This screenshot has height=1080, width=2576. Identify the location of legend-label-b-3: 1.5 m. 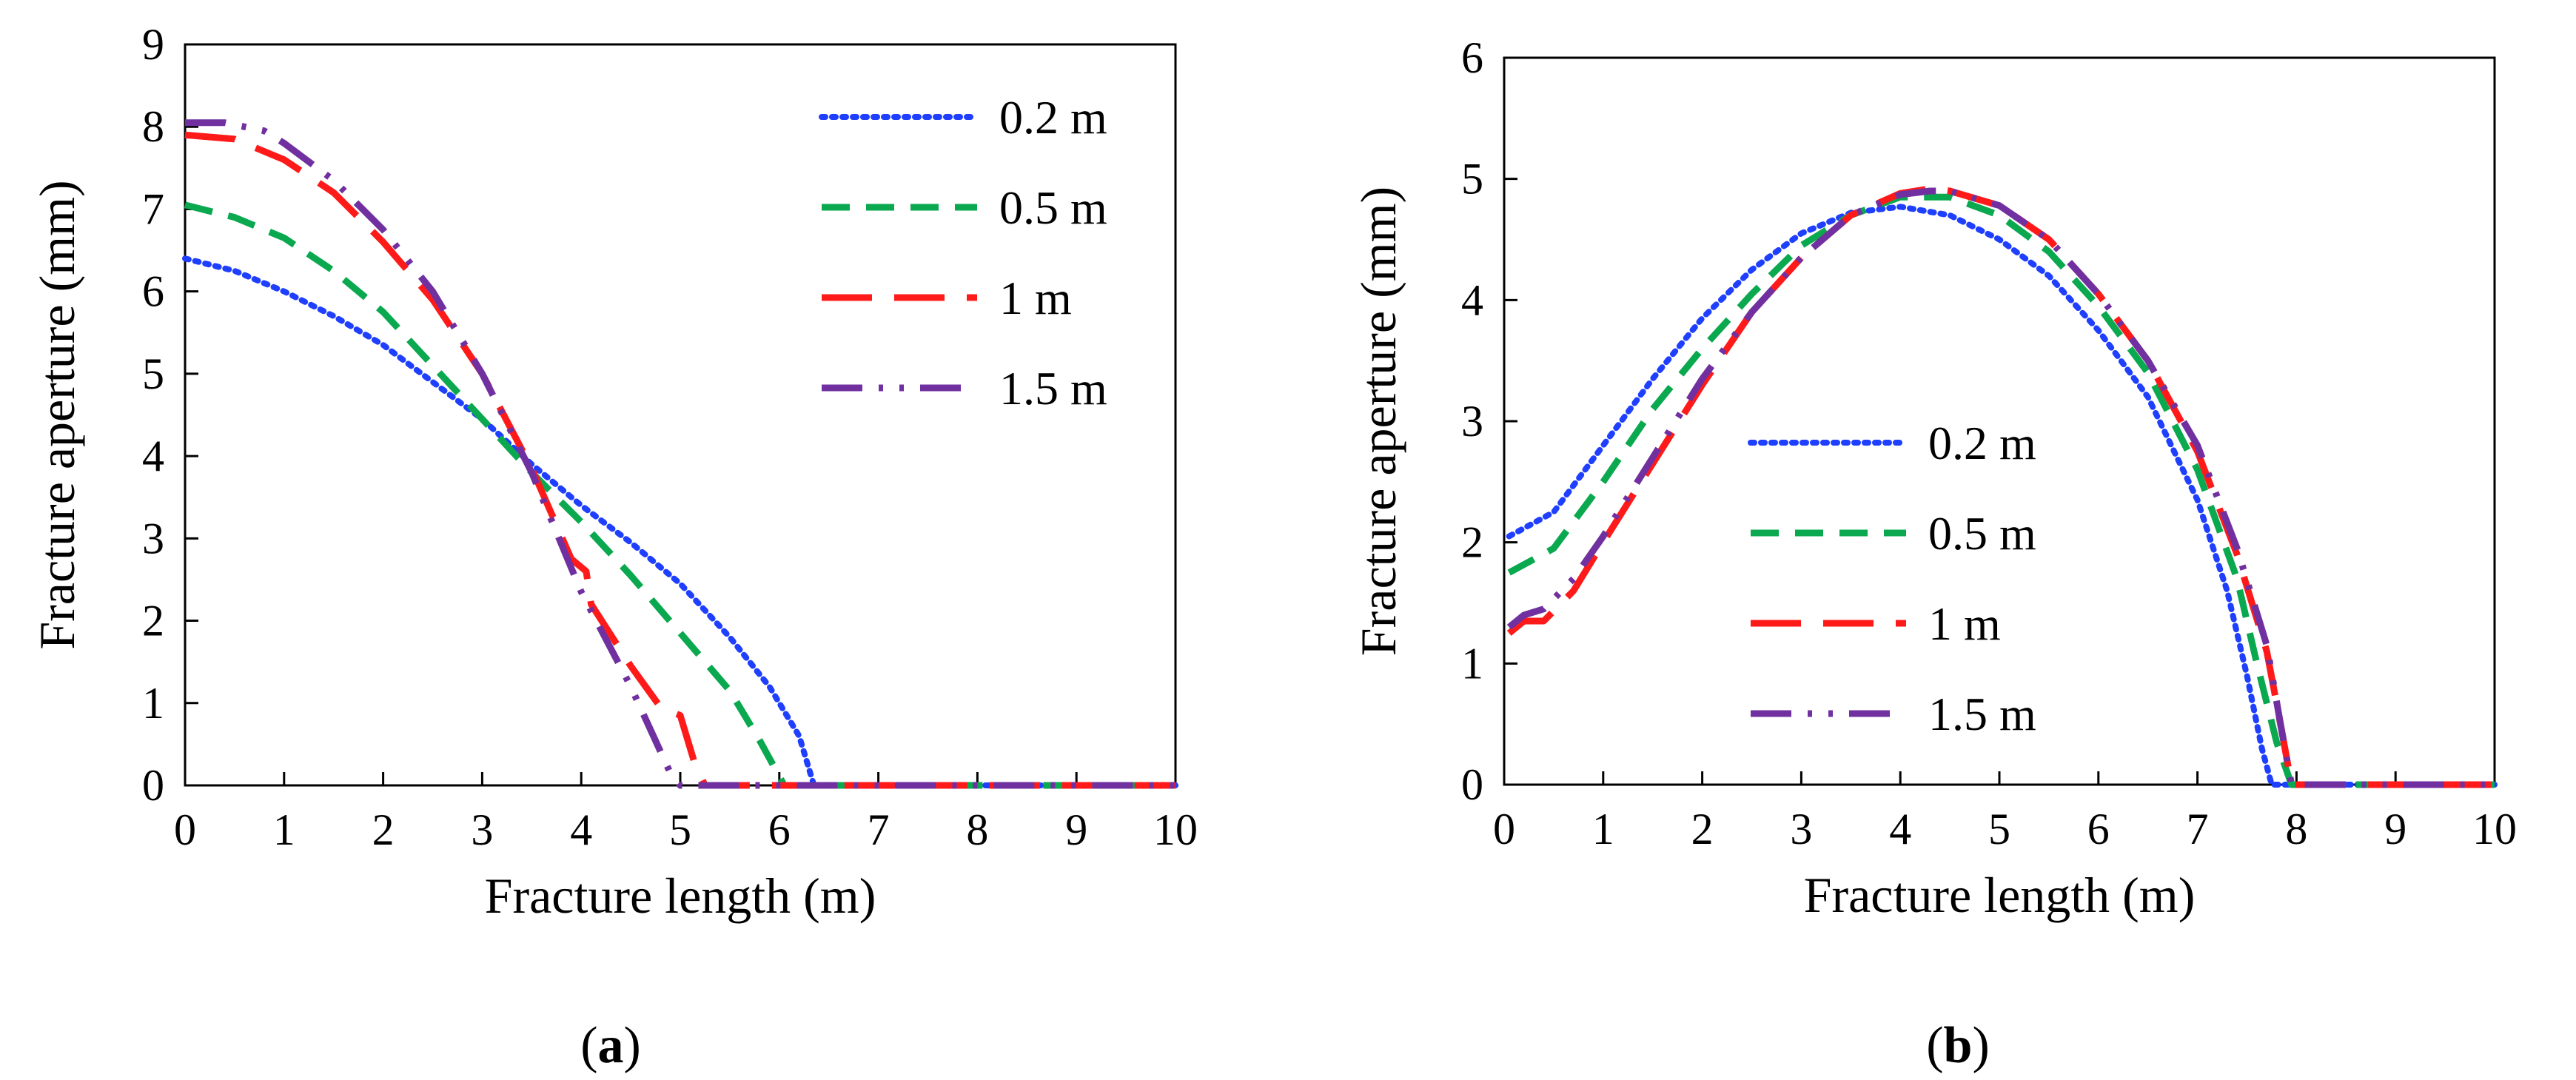
(1982, 714).